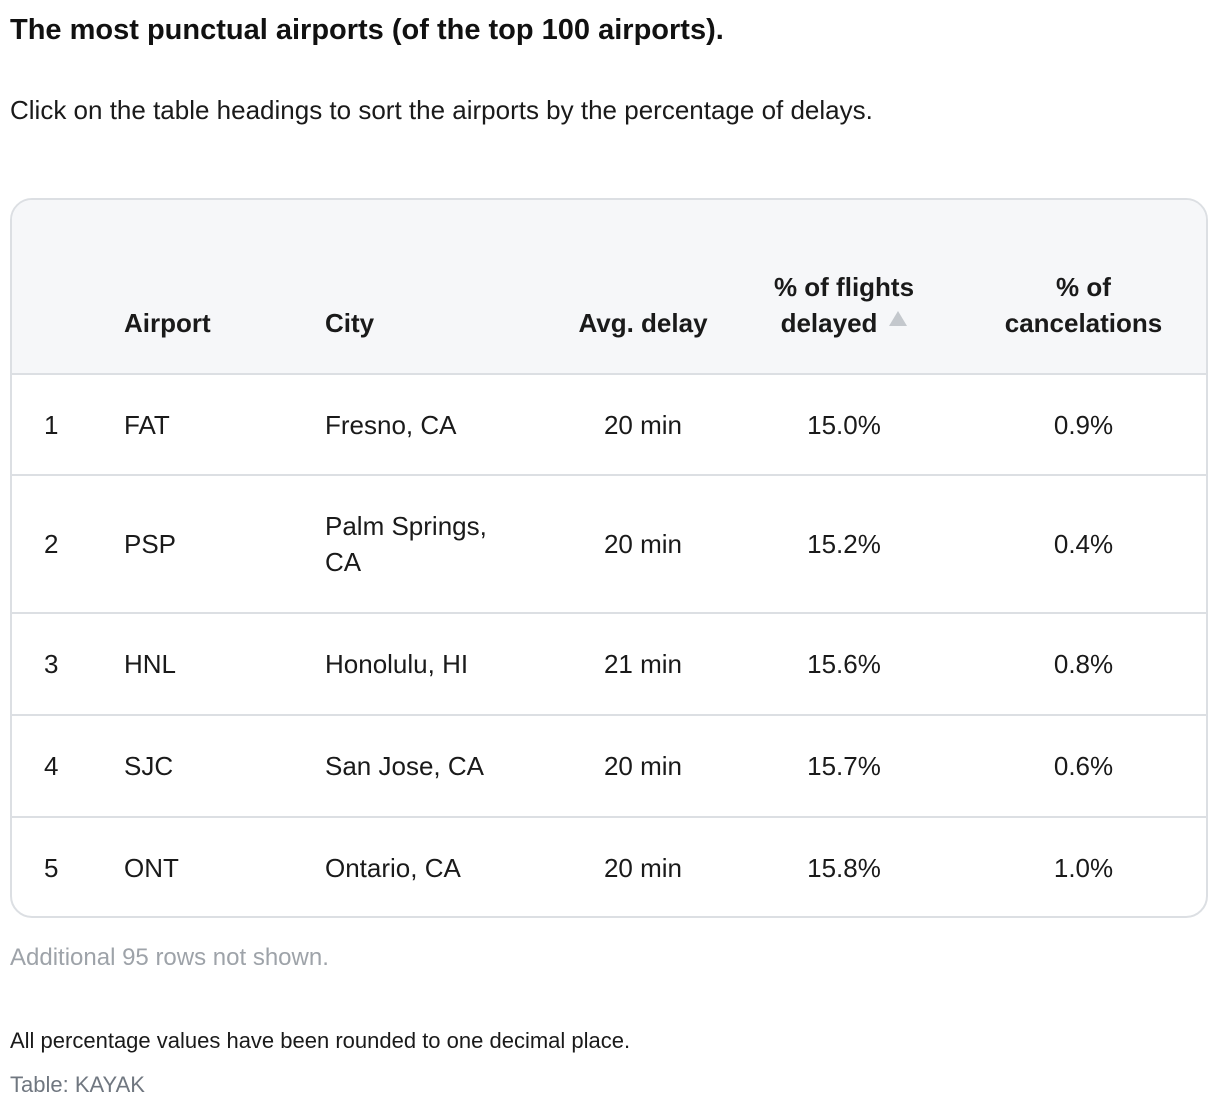 The width and height of the screenshot is (1220, 1114). What do you see at coordinates (167, 323) in the screenshot?
I see `header-airport: Airport` at bounding box center [167, 323].